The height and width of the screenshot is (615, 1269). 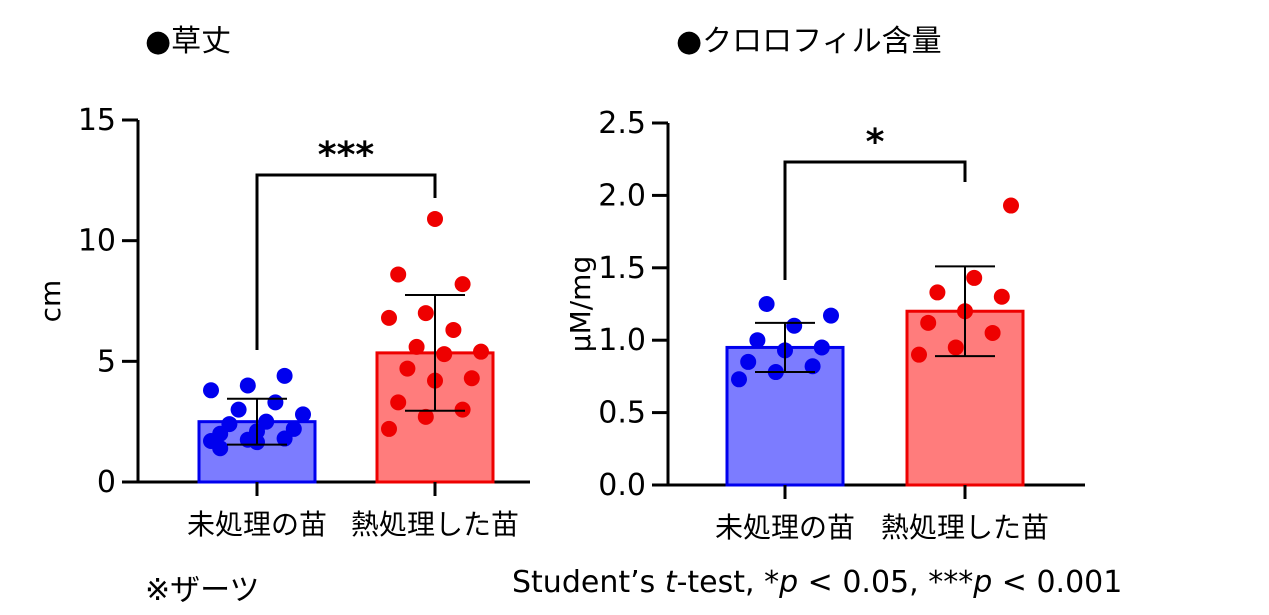 What do you see at coordinates (106, 361) in the screenshot?
I see `y-tick-label: 5` at bounding box center [106, 361].